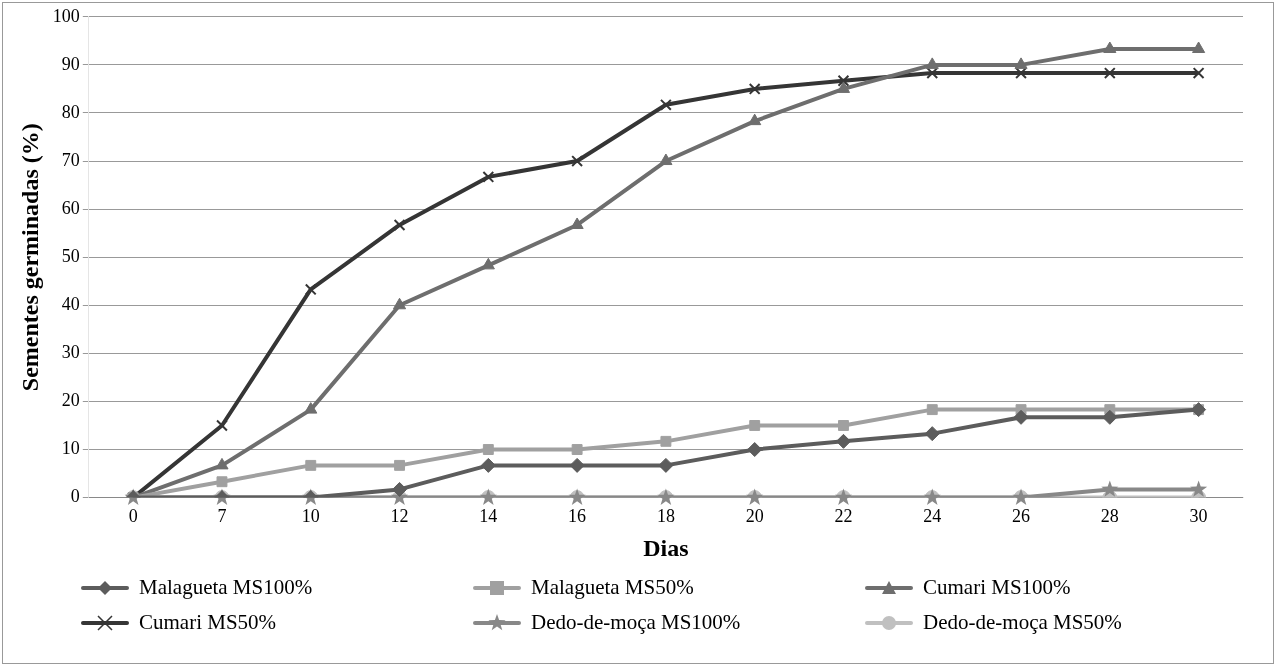  What do you see at coordinates (70, 448) in the screenshot?
I see `y-tick-label: 10` at bounding box center [70, 448].